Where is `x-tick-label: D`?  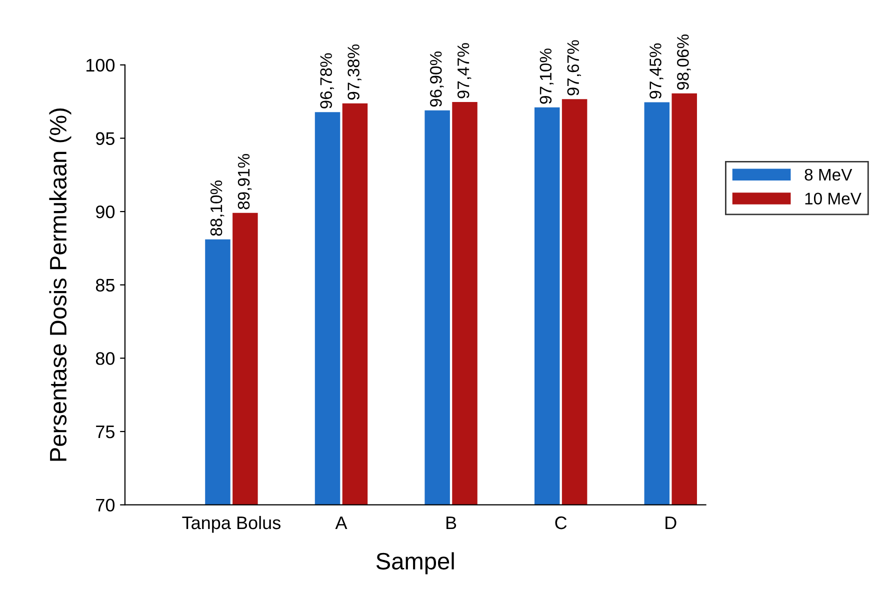 x-tick-label: D is located at coordinates (671, 523).